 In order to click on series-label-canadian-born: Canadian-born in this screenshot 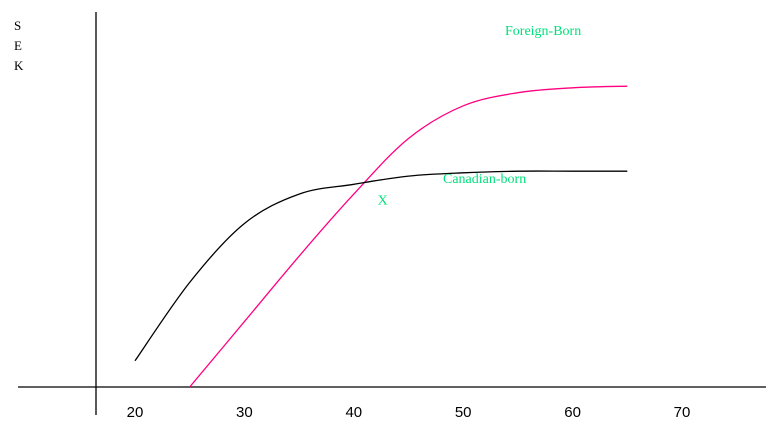, I will do `click(484, 179)`.